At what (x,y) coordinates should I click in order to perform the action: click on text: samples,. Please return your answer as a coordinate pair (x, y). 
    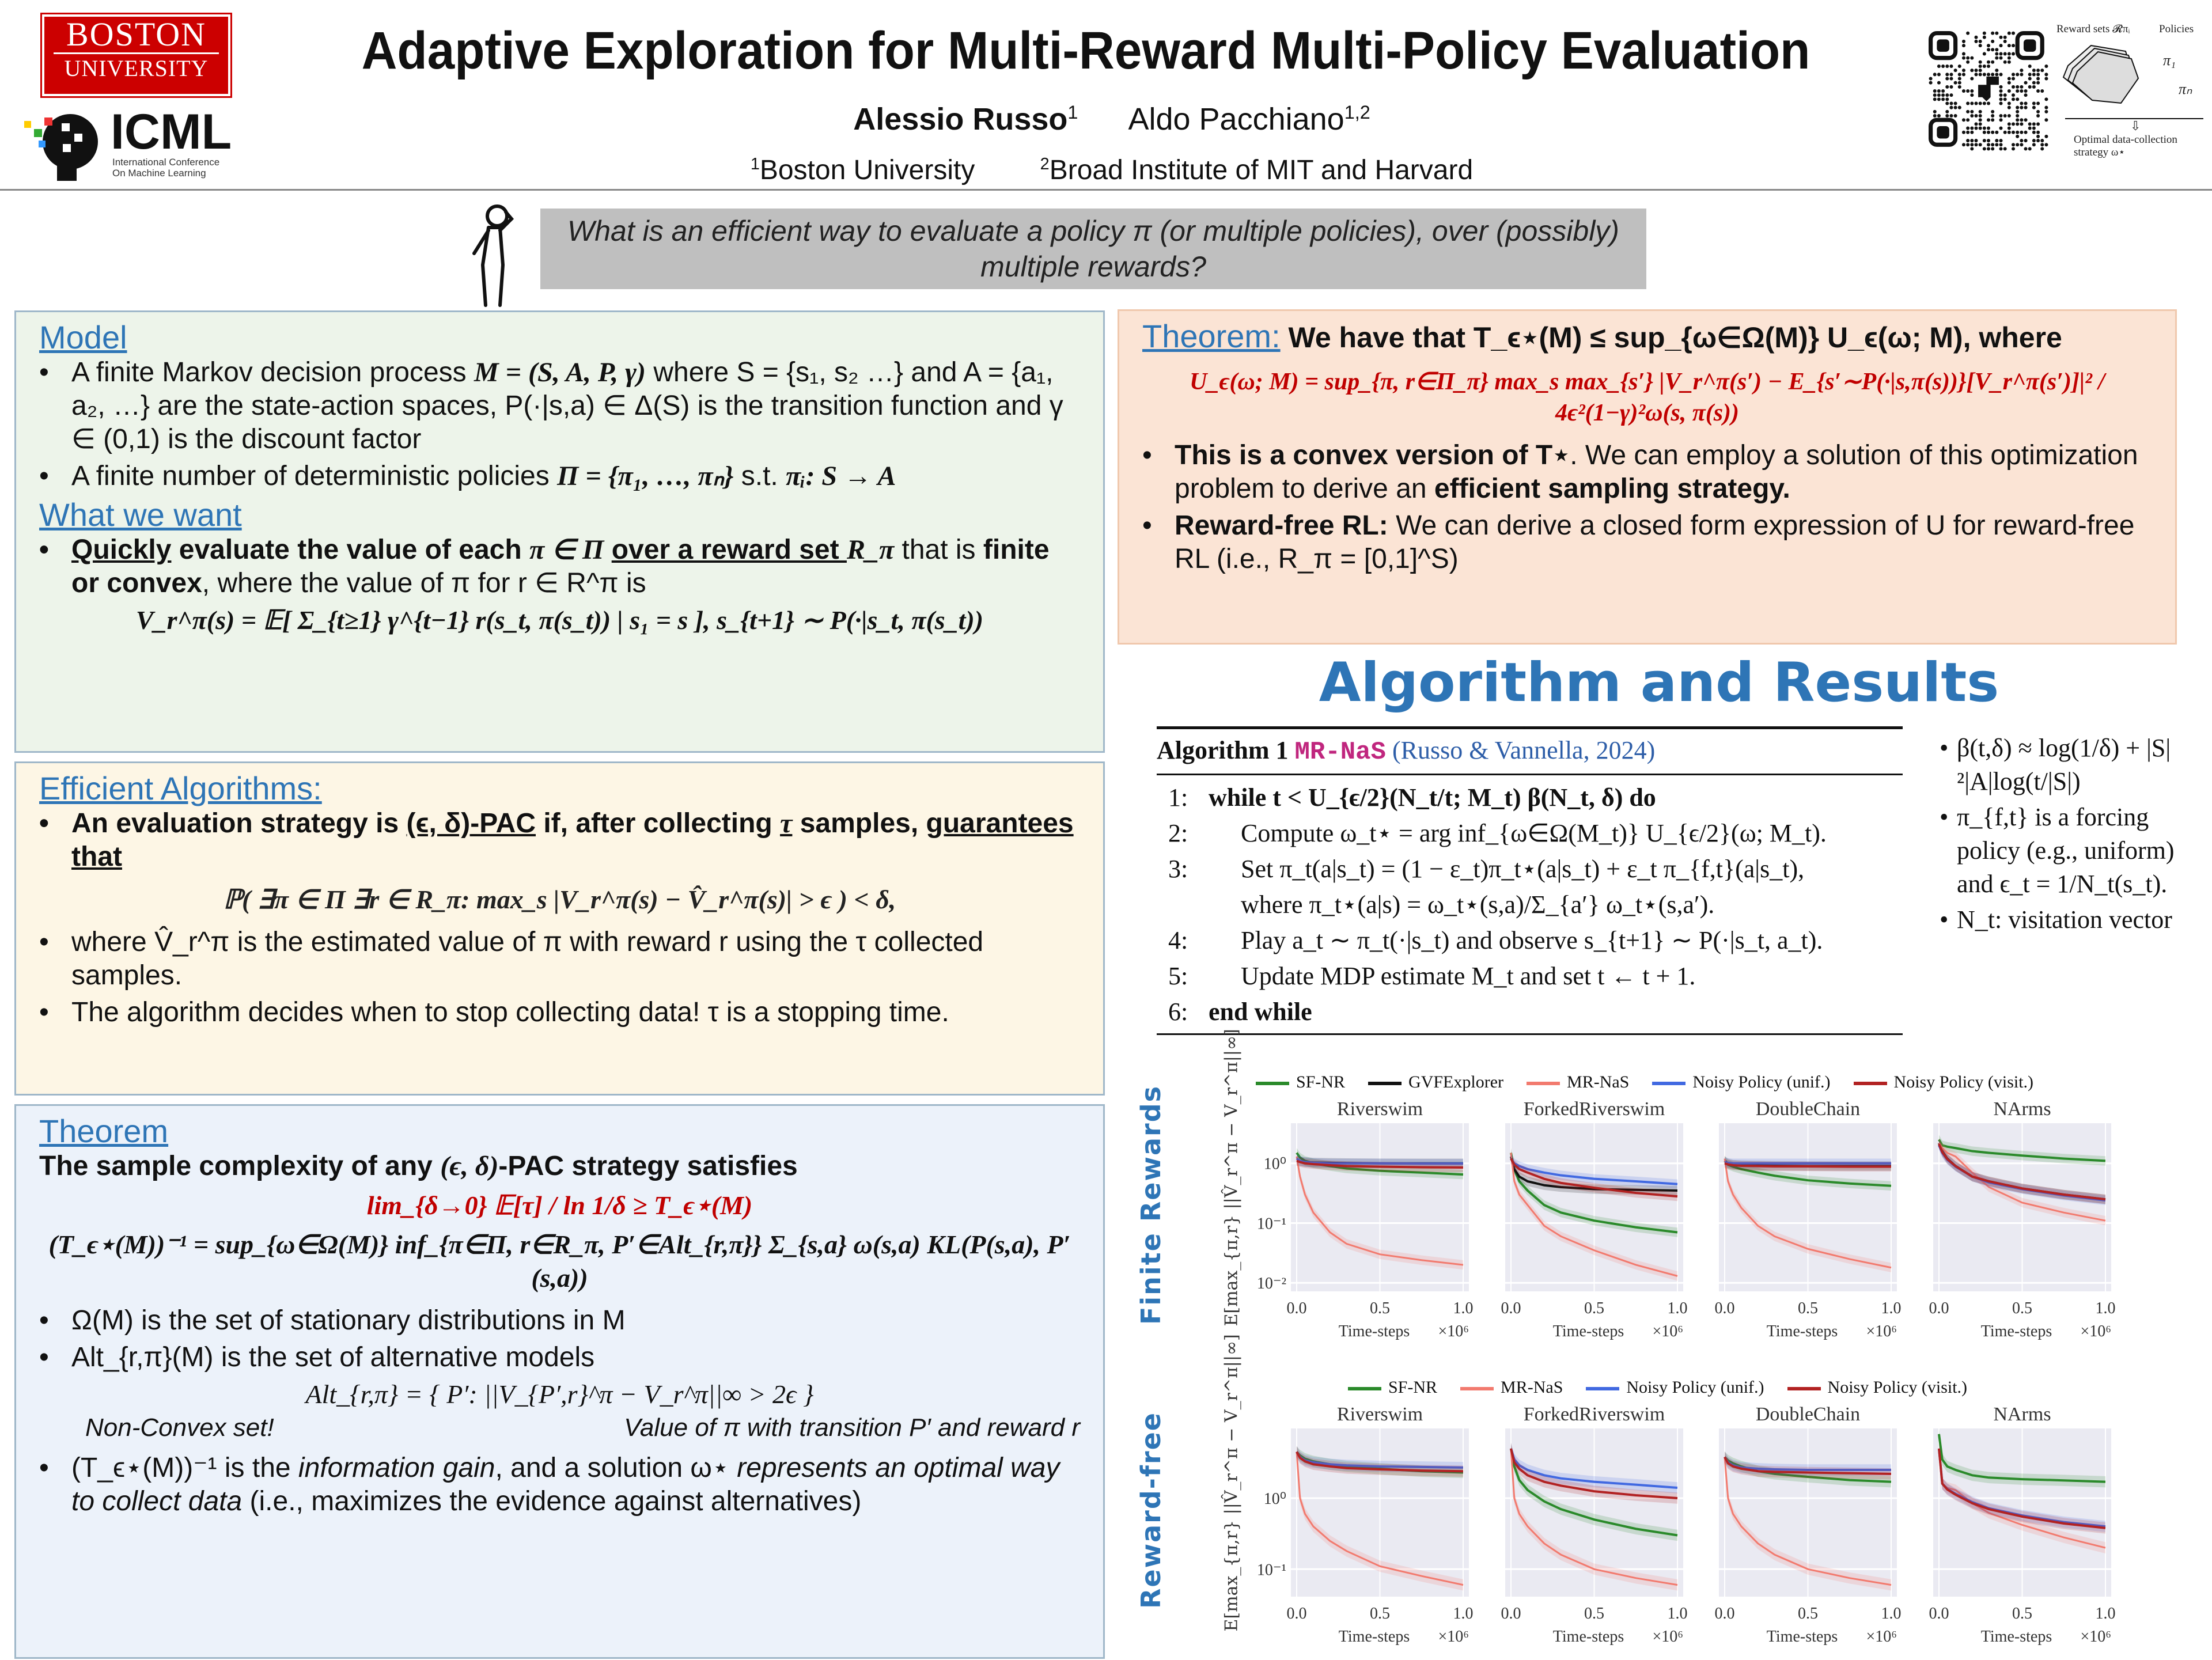
    Looking at the image, I should click on (859, 823).